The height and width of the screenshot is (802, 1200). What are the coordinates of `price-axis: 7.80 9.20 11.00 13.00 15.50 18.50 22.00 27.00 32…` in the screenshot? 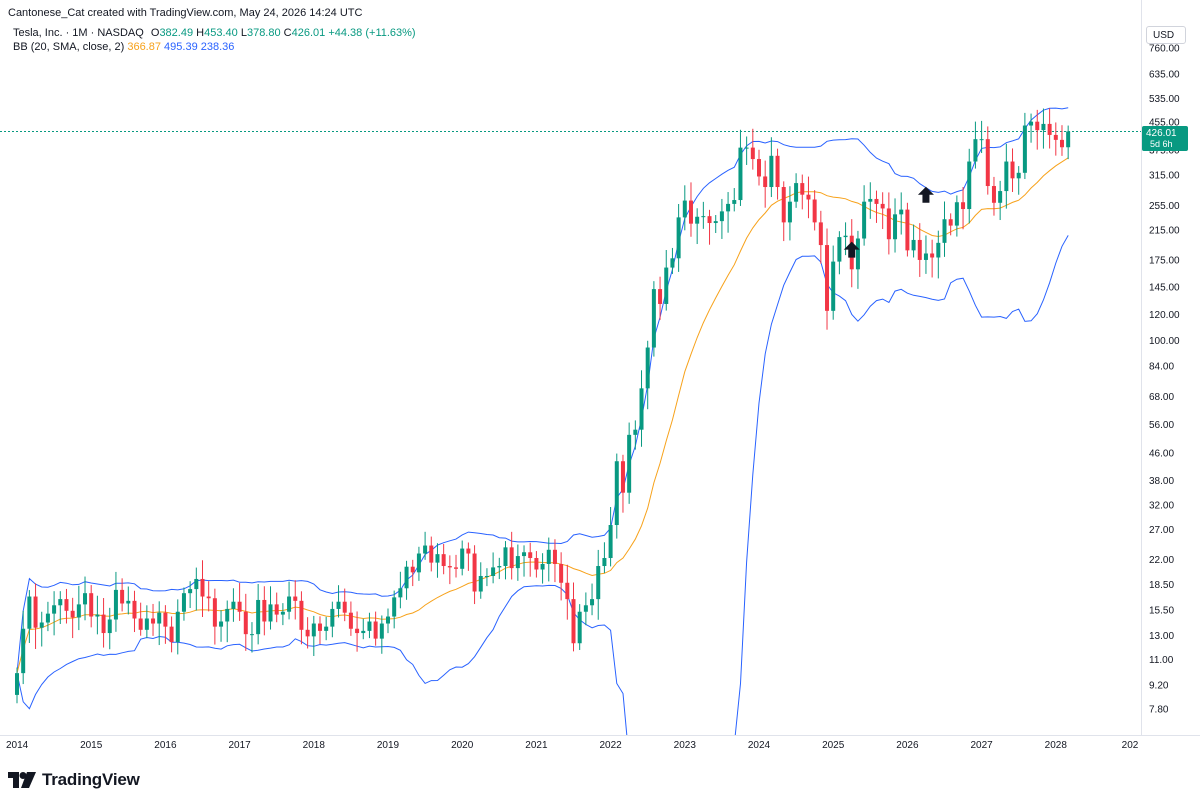 It's located at (1164, 379).